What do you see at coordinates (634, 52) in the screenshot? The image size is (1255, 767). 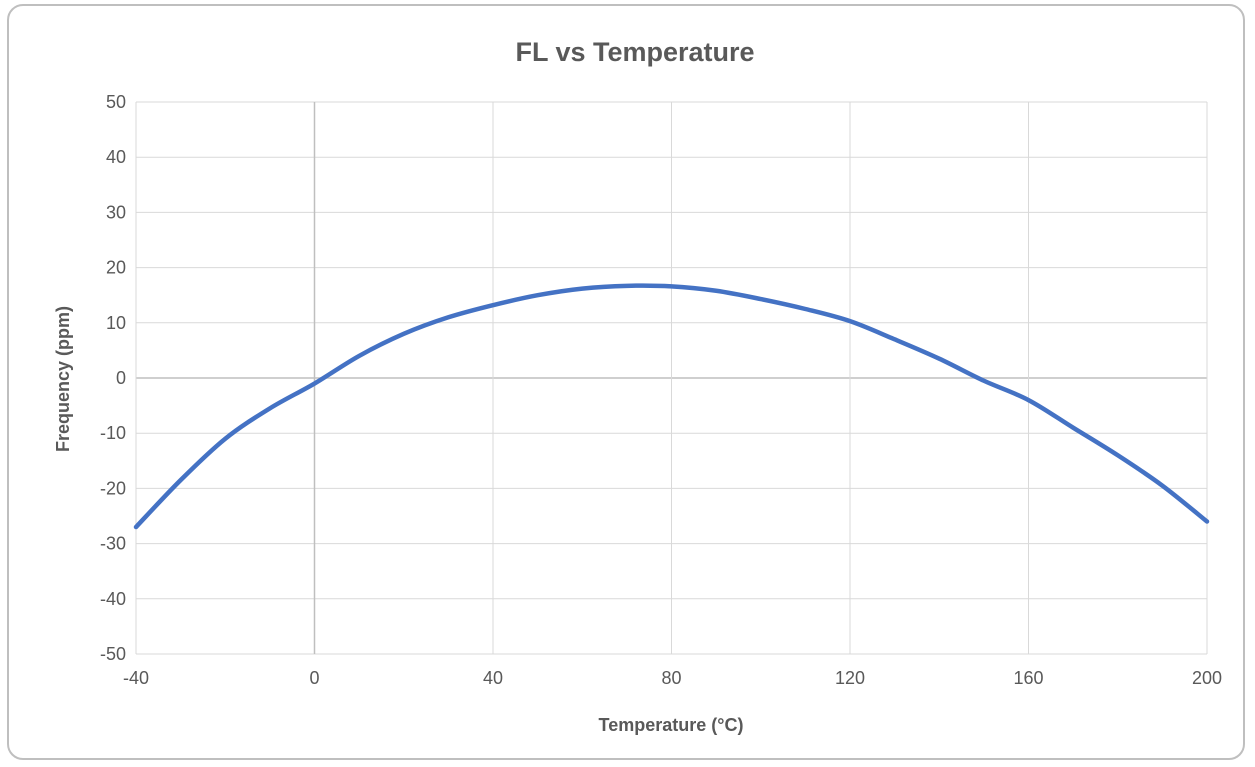 I see `chart-title: FL vs Temperature` at bounding box center [634, 52].